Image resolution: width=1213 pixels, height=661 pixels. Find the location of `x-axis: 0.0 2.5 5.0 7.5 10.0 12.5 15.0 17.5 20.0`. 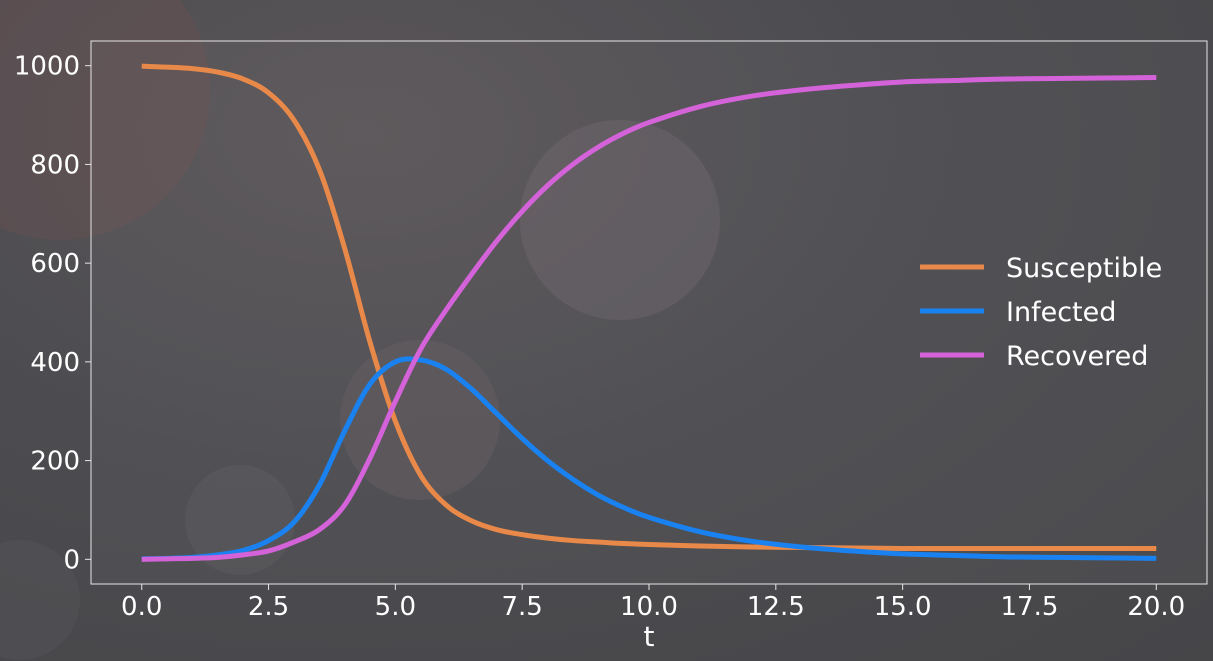

x-axis: 0.0 2.5 5.0 7.5 10.0 12.5 15.0 17.5 20.0 is located at coordinates (653, 603).